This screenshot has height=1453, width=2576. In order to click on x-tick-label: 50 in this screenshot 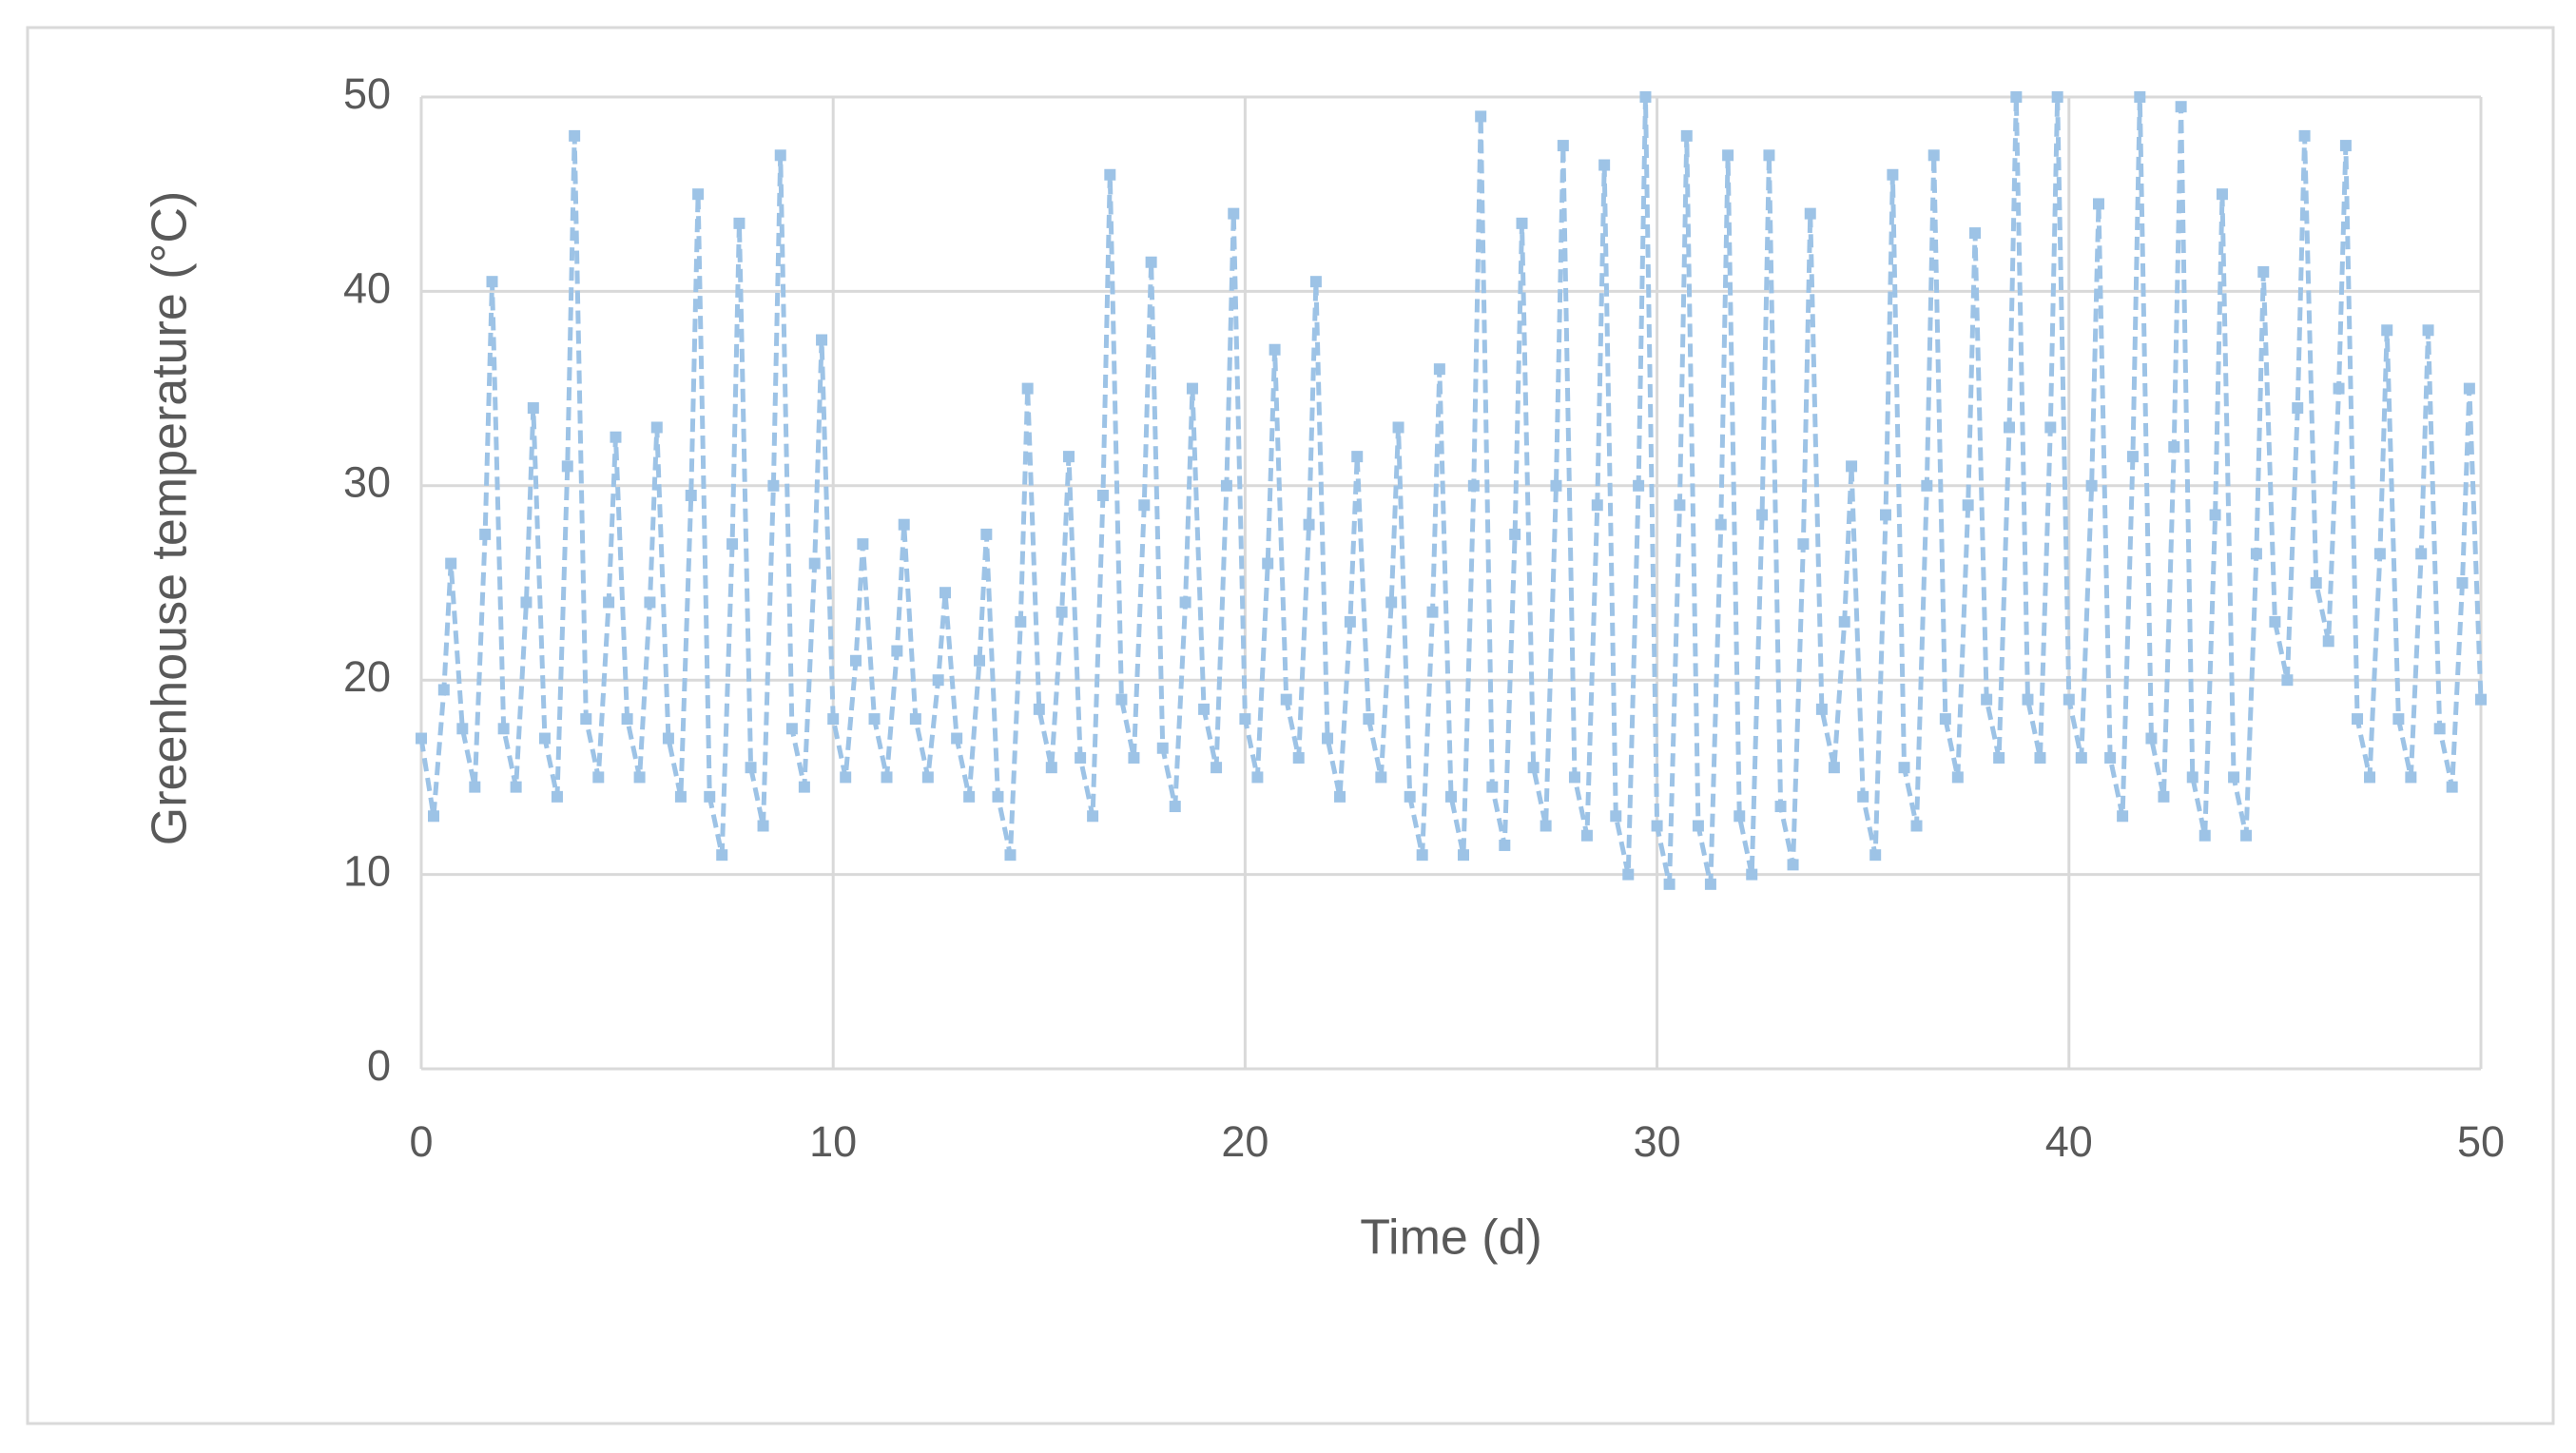, I will do `click(2481, 1141)`.